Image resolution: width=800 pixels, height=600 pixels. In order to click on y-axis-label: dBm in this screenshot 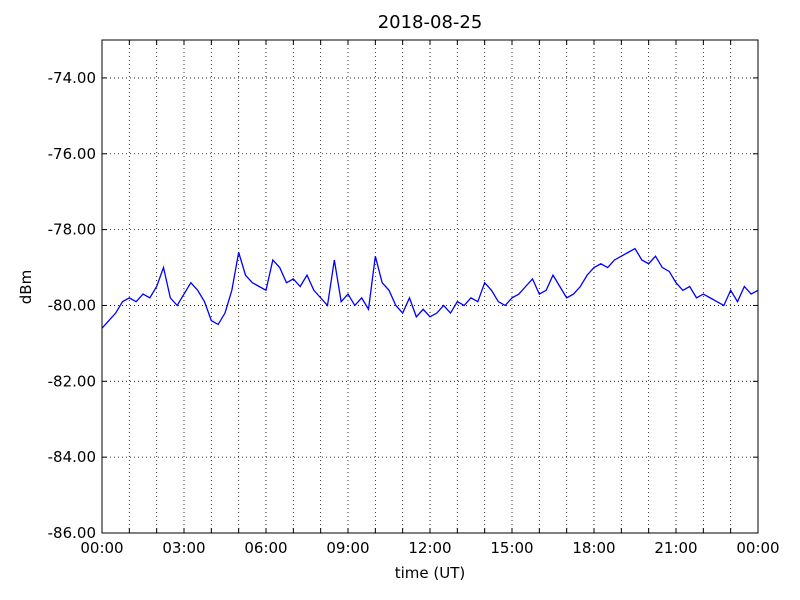, I will do `click(26, 287)`.